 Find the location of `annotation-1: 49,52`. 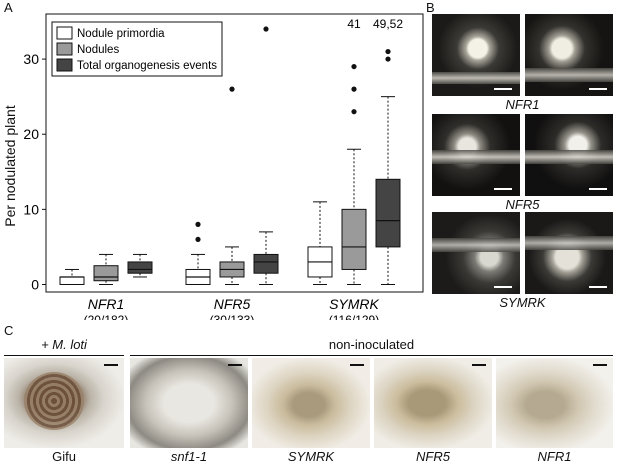

annotation-1: 49,52 is located at coordinates (388, 24).